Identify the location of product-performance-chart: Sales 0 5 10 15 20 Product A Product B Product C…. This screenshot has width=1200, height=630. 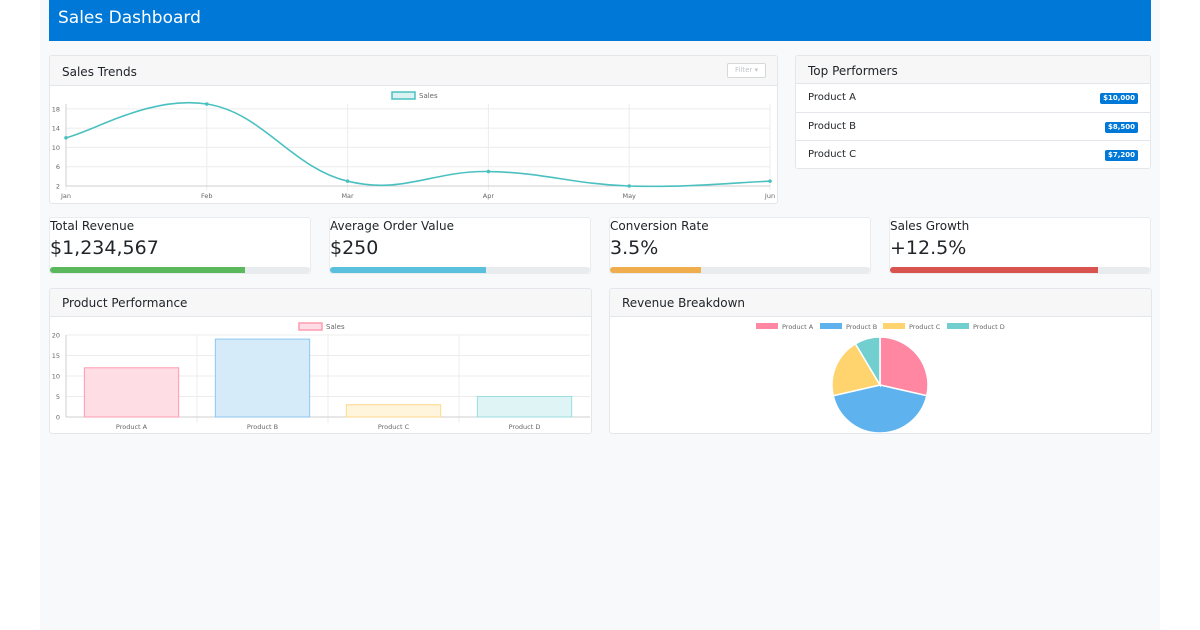
(321, 376).